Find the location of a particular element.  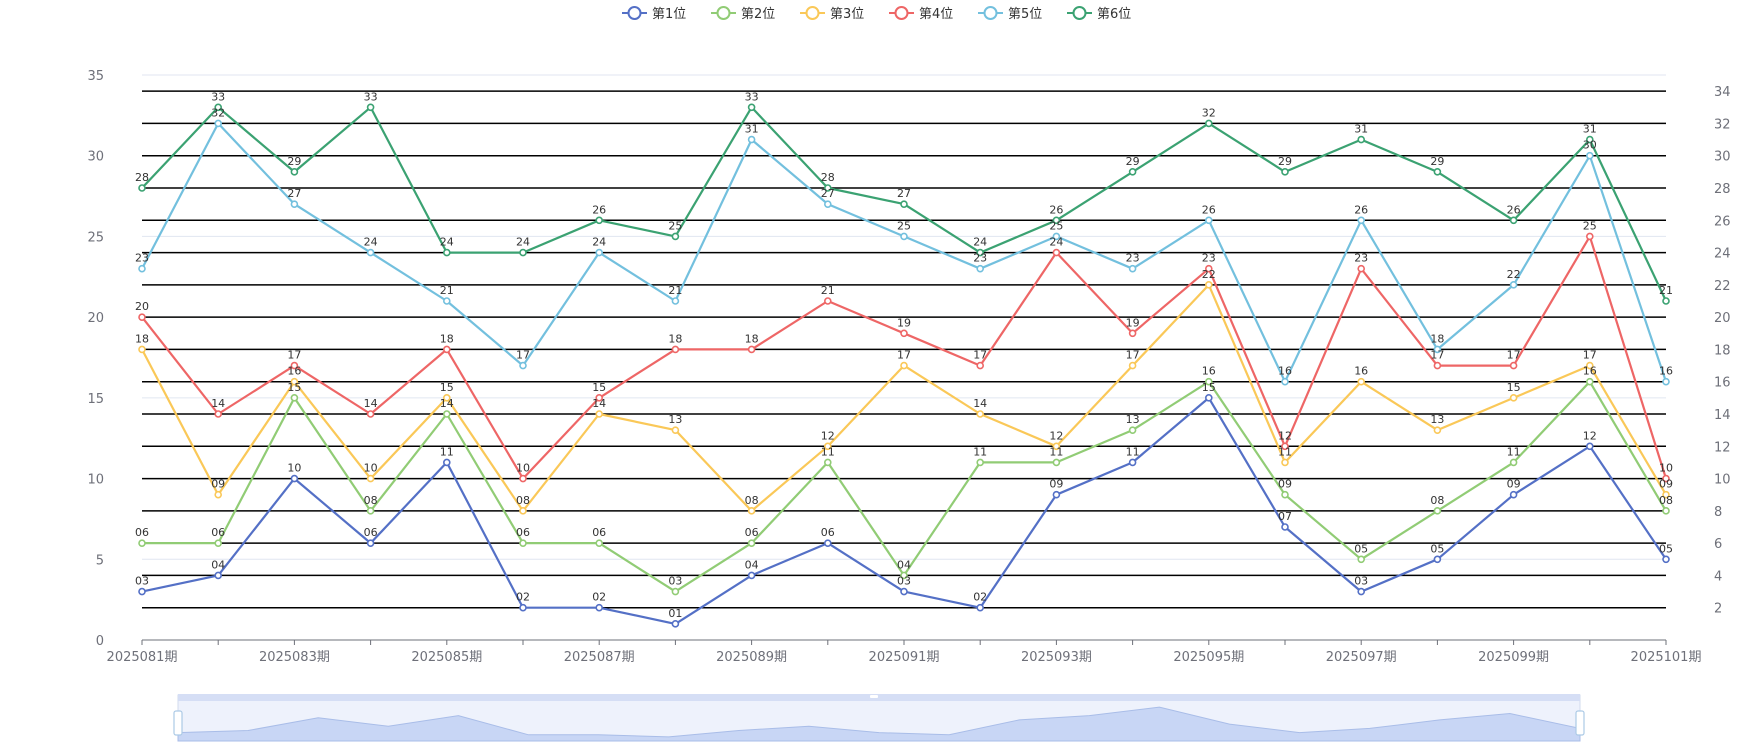

legend-item-6: 第6位 is located at coordinates (1099, 14).